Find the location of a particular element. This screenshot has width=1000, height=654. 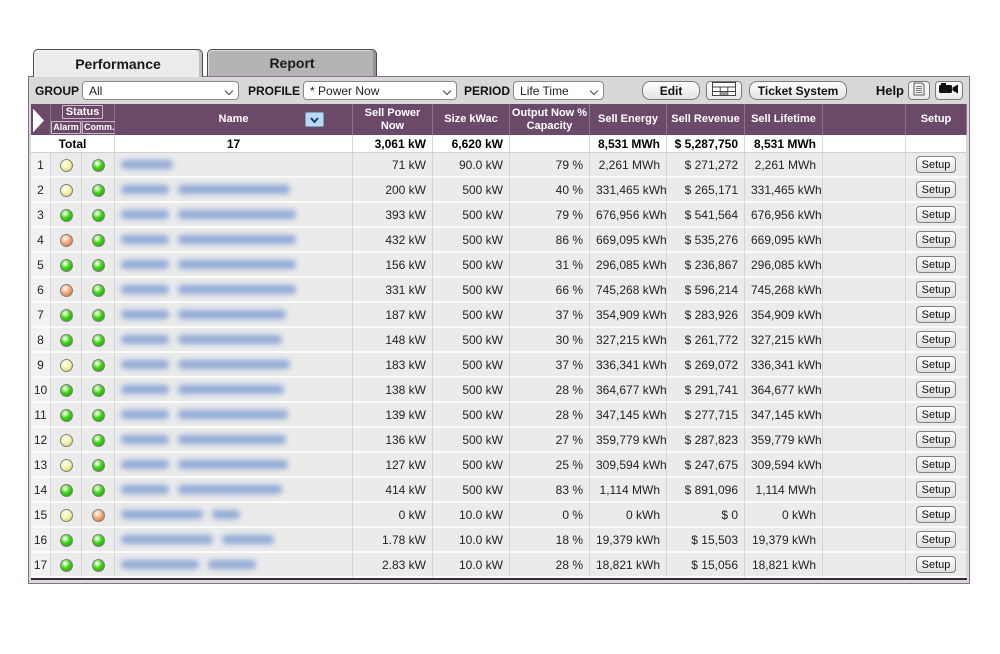

cell-lifetime: 0 kWh is located at coordinates (784, 515).